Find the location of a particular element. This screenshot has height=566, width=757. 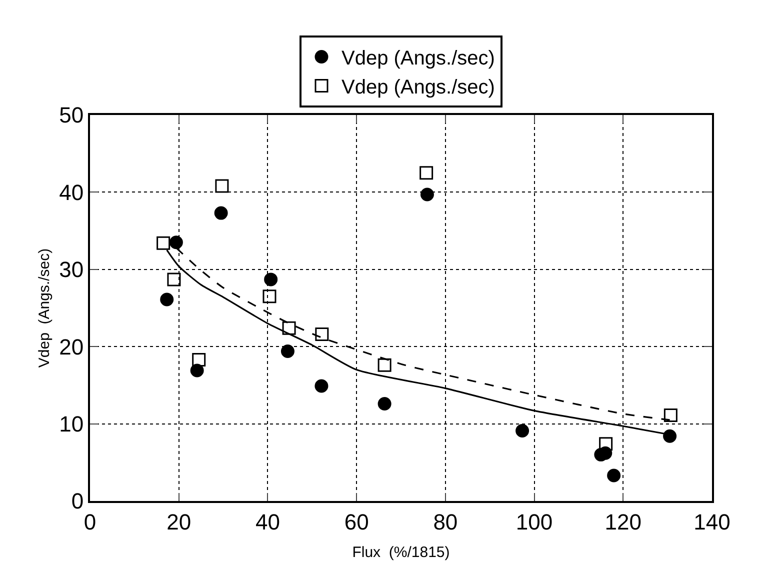

x-tick-label: 20 is located at coordinates (179, 521).